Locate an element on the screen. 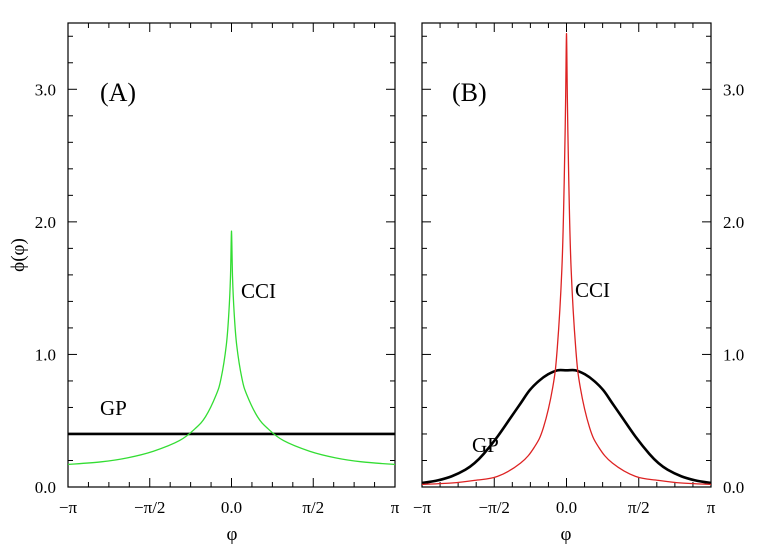 This screenshot has width=778, height=545. panel-a-y-tick-labels: 0.0 1.0 2.0 3.0 is located at coordinates (45, 288).